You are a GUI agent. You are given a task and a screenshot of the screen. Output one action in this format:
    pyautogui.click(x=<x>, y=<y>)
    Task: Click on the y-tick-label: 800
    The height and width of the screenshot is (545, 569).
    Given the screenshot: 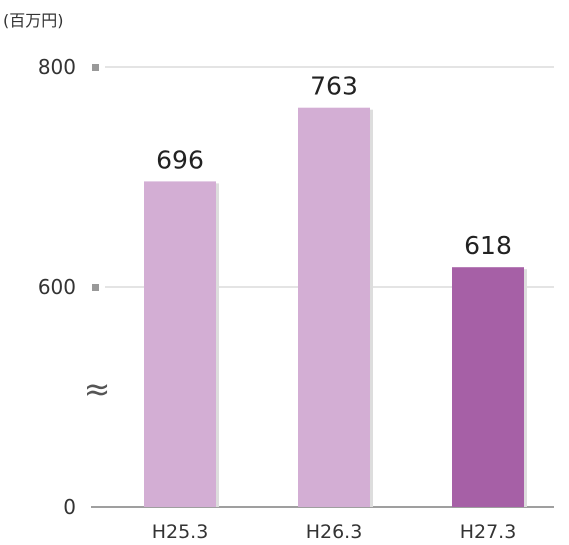 What is the action you would take?
    pyautogui.click(x=57, y=67)
    